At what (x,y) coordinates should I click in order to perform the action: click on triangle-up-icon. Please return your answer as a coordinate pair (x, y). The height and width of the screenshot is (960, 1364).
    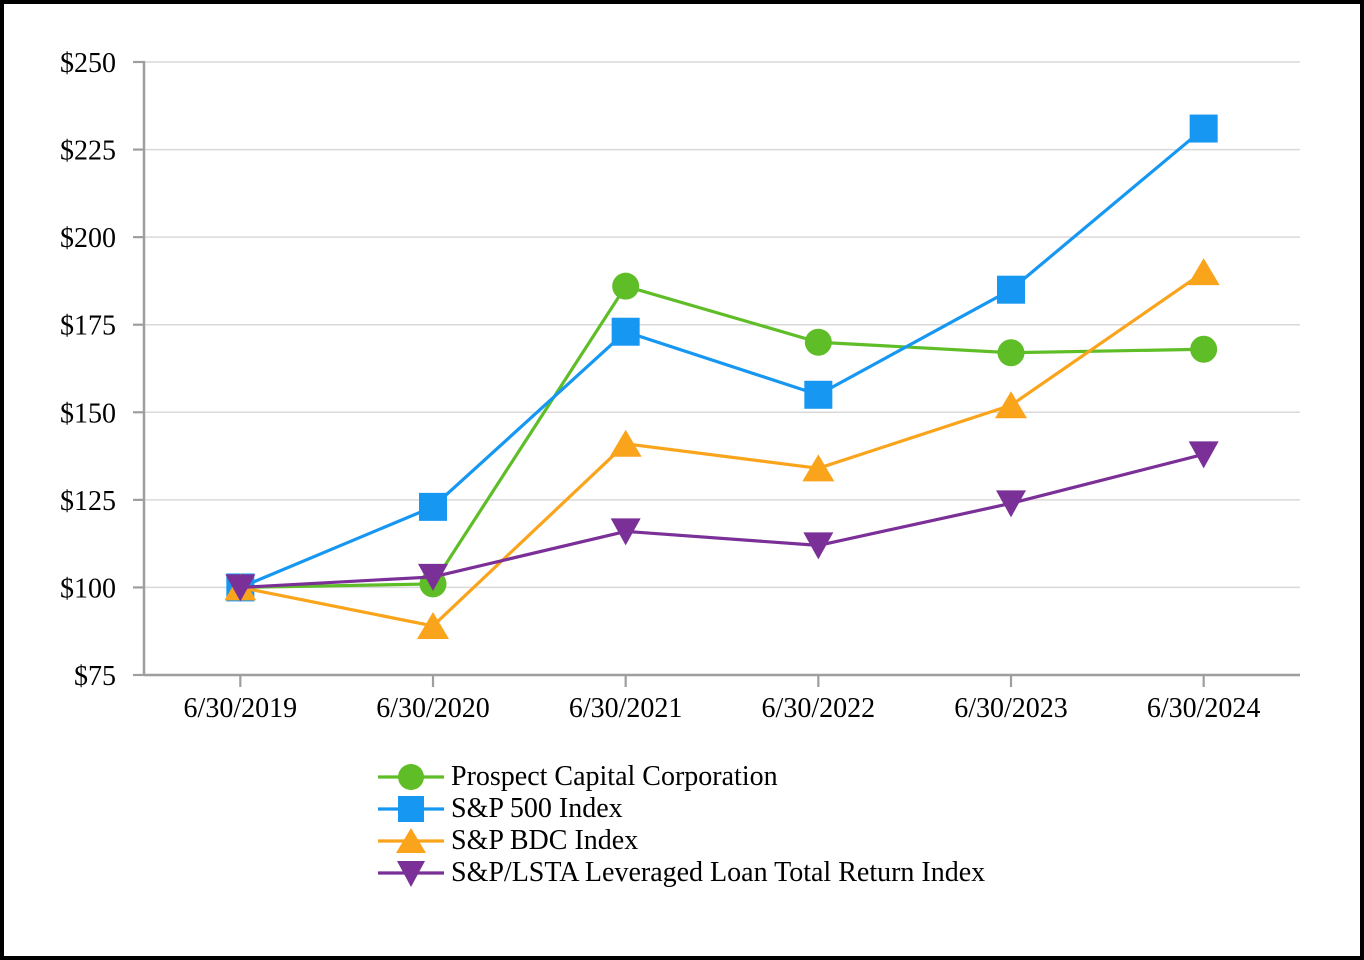
    Looking at the image, I should click on (411, 840).